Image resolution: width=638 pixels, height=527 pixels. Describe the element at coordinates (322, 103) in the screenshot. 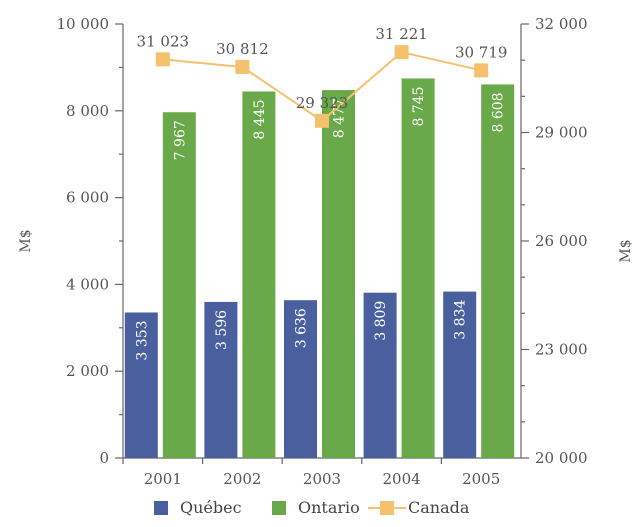

I see `canada-label-2003: 29 323` at that location.